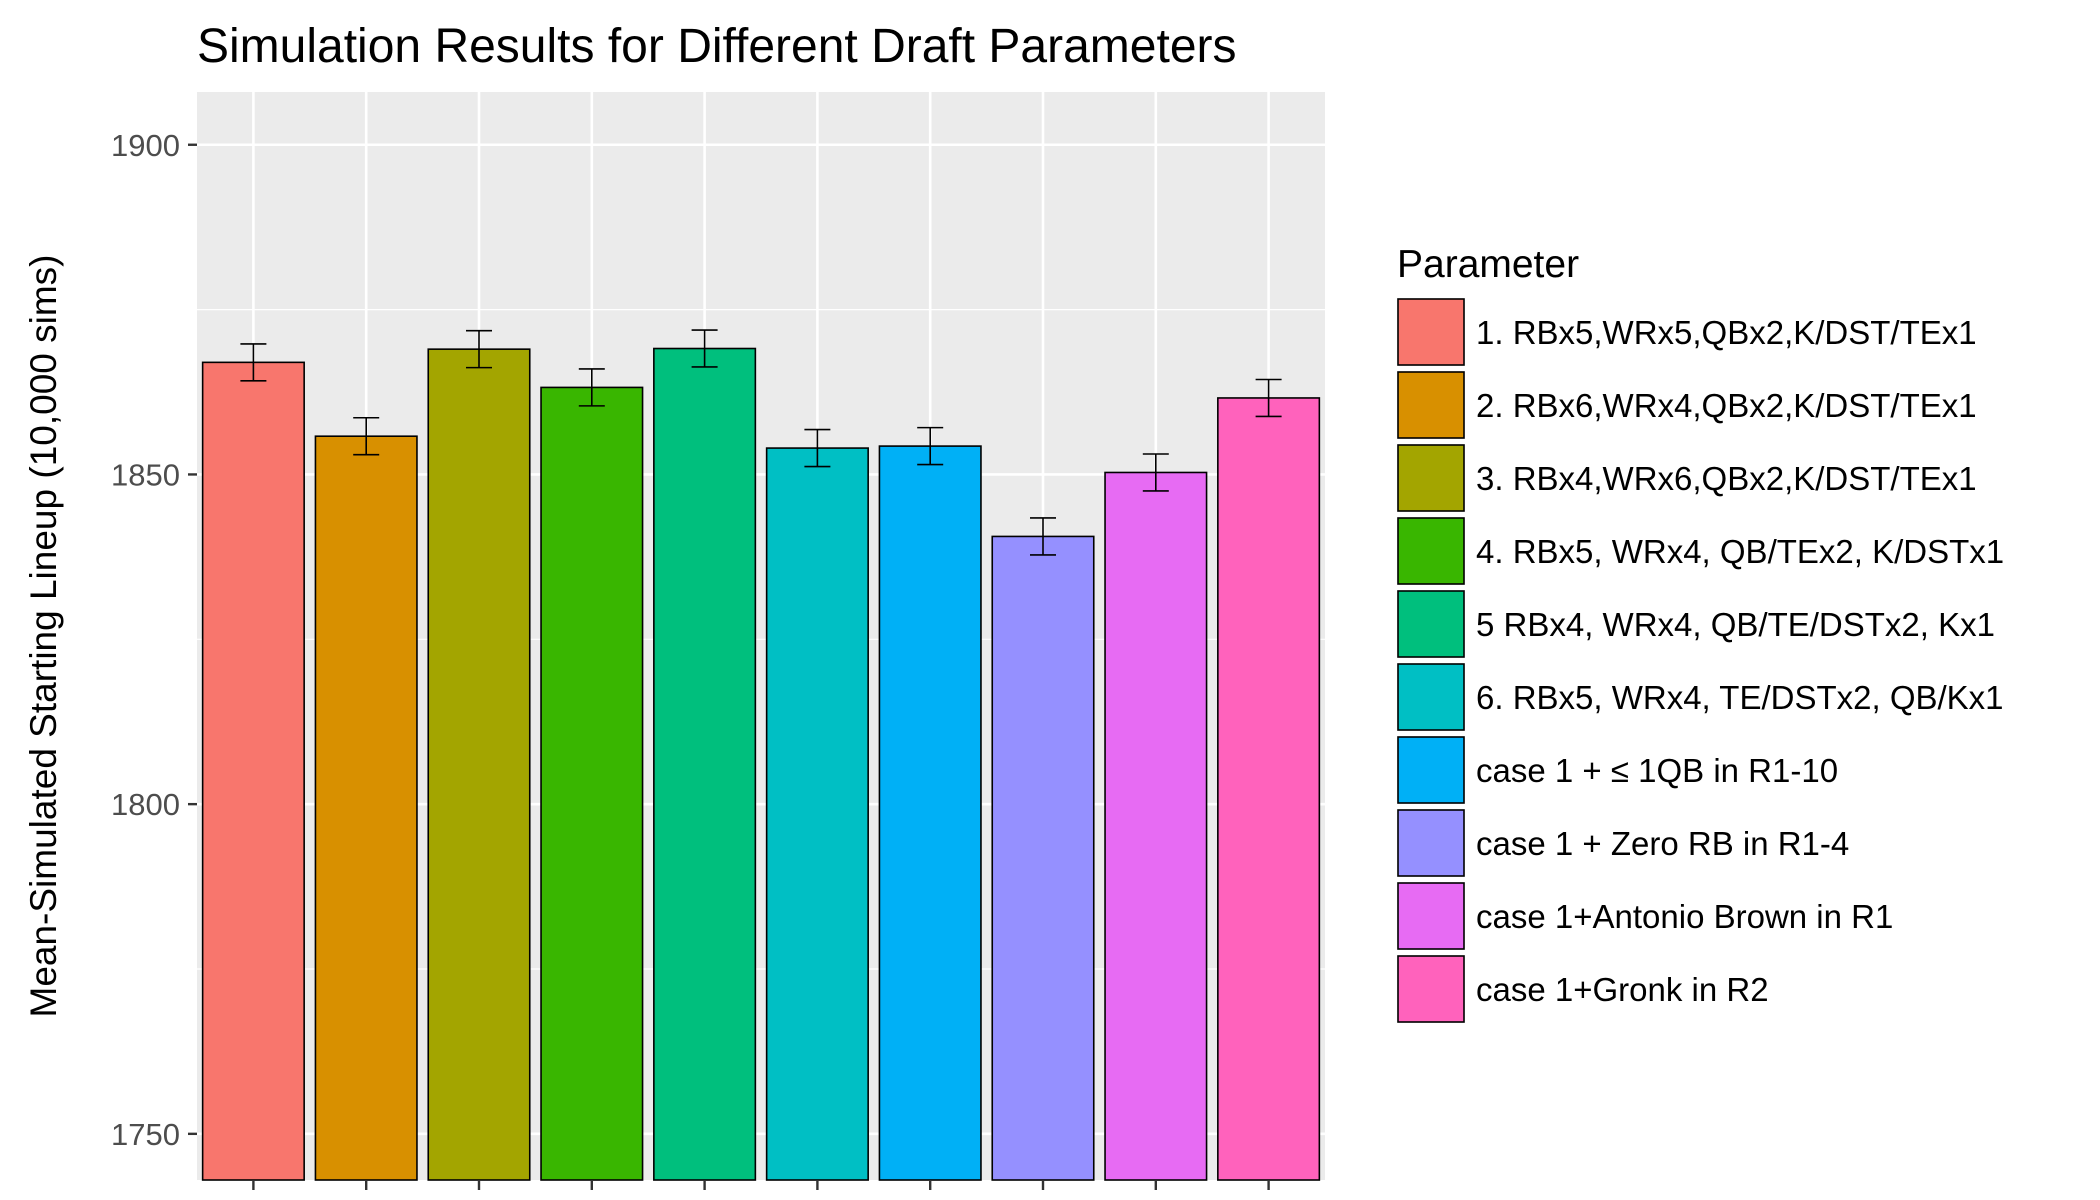  I want to click on legend-item: 4. RBx5, WRx4, QB/TEx2, K/DSTx1, so click(1700, 551).